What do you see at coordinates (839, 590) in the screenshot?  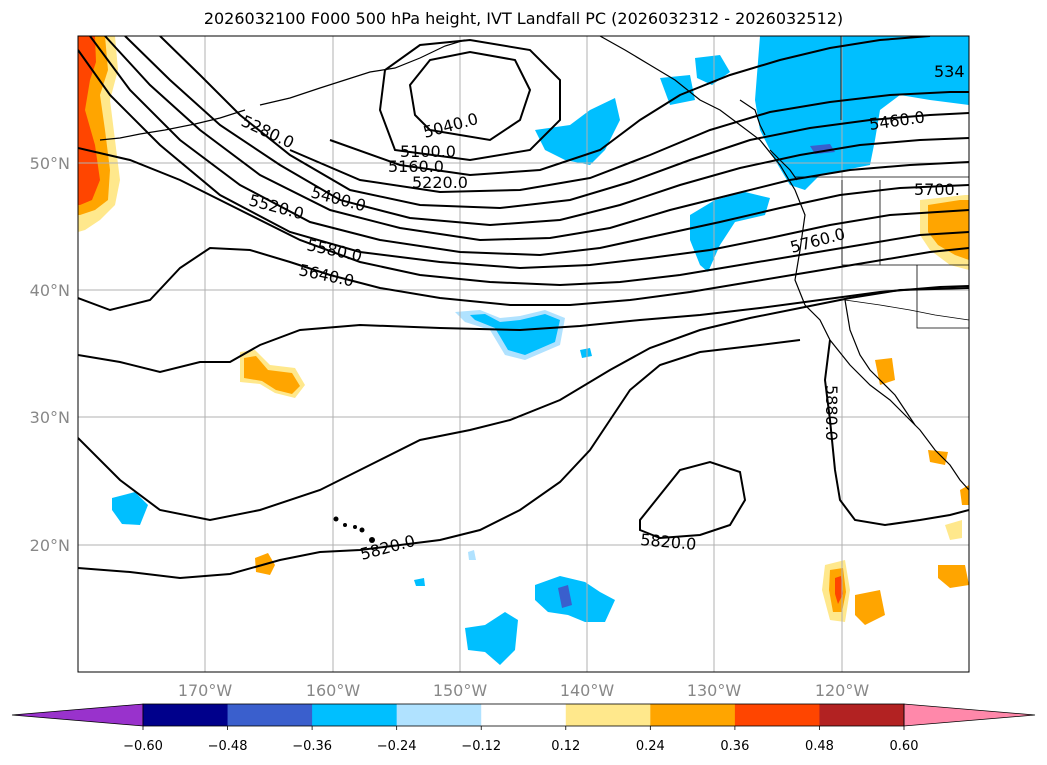 I see `anomaly-southeast-1-peak` at bounding box center [839, 590].